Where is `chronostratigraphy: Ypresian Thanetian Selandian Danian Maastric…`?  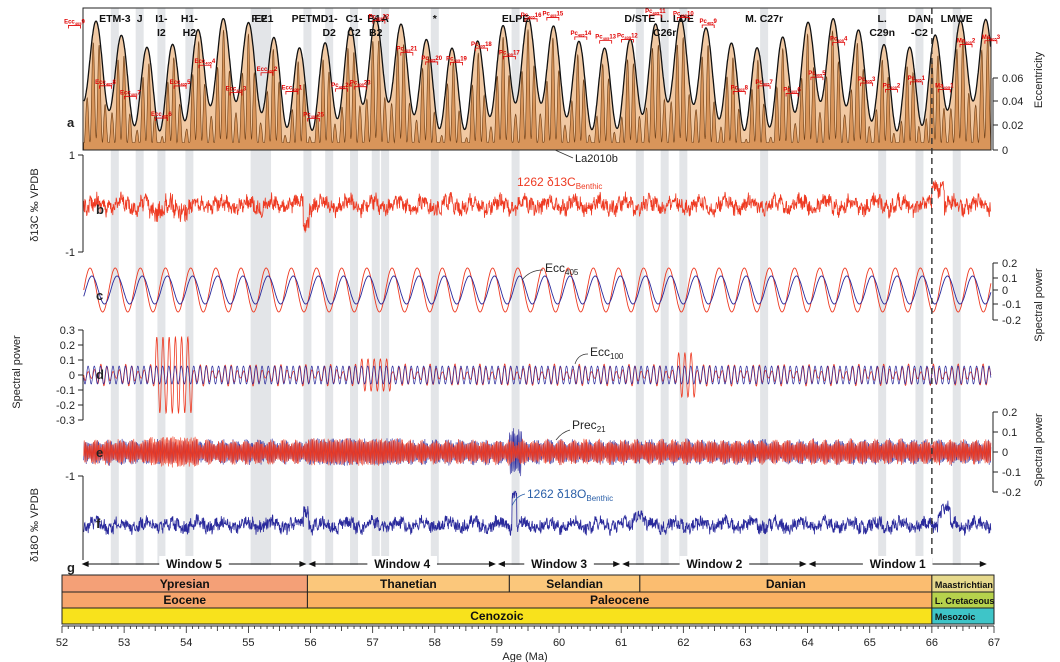 chronostratigraphy: Ypresian Thanetian Selandian Danian Maastric… is located at coordinates (528, 599).